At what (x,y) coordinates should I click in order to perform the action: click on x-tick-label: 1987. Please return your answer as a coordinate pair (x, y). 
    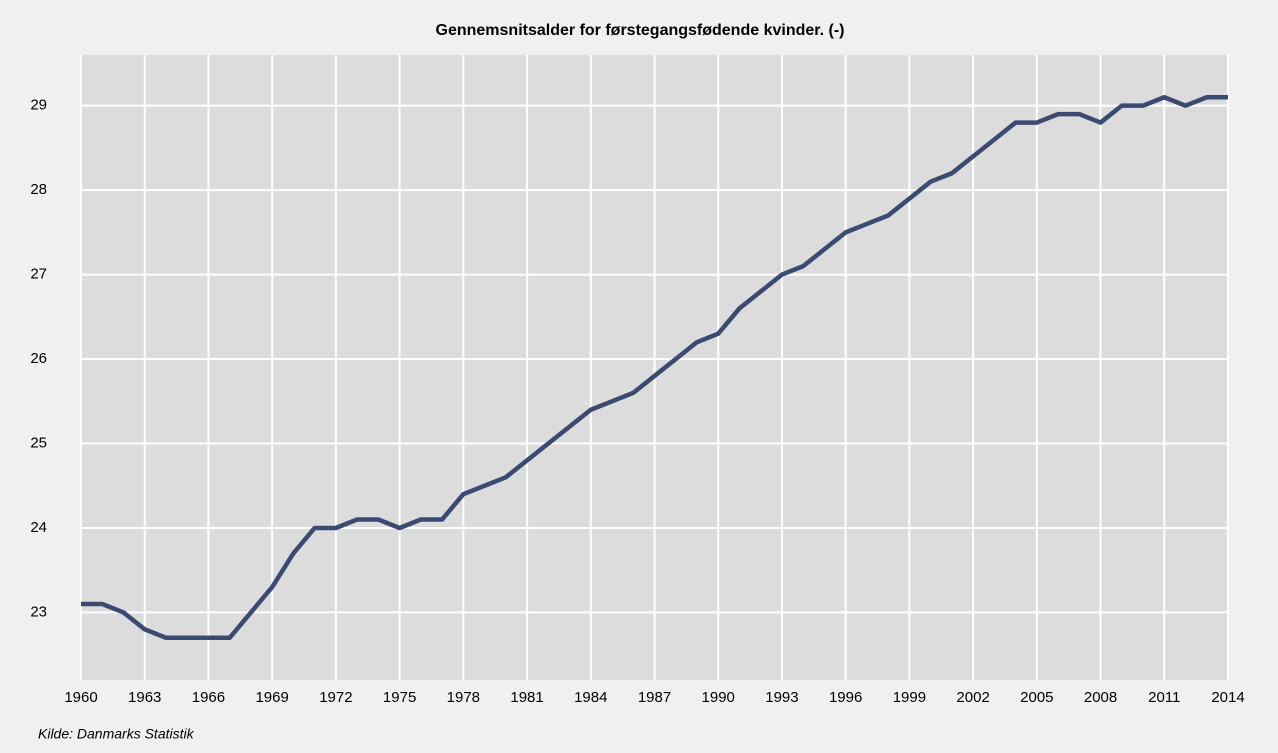
    Looking at the image, I should click on (654, 697).